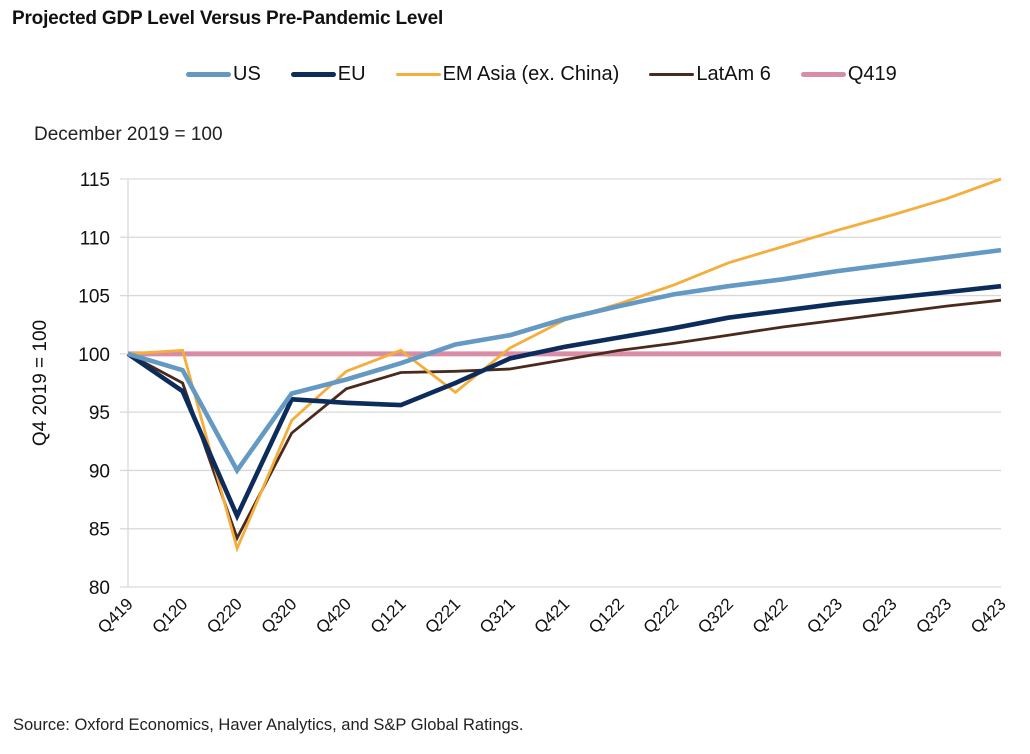  Describe the element at coordinates (99, 471) in the screenshot. I see `y-tick-label: 90` at that location.